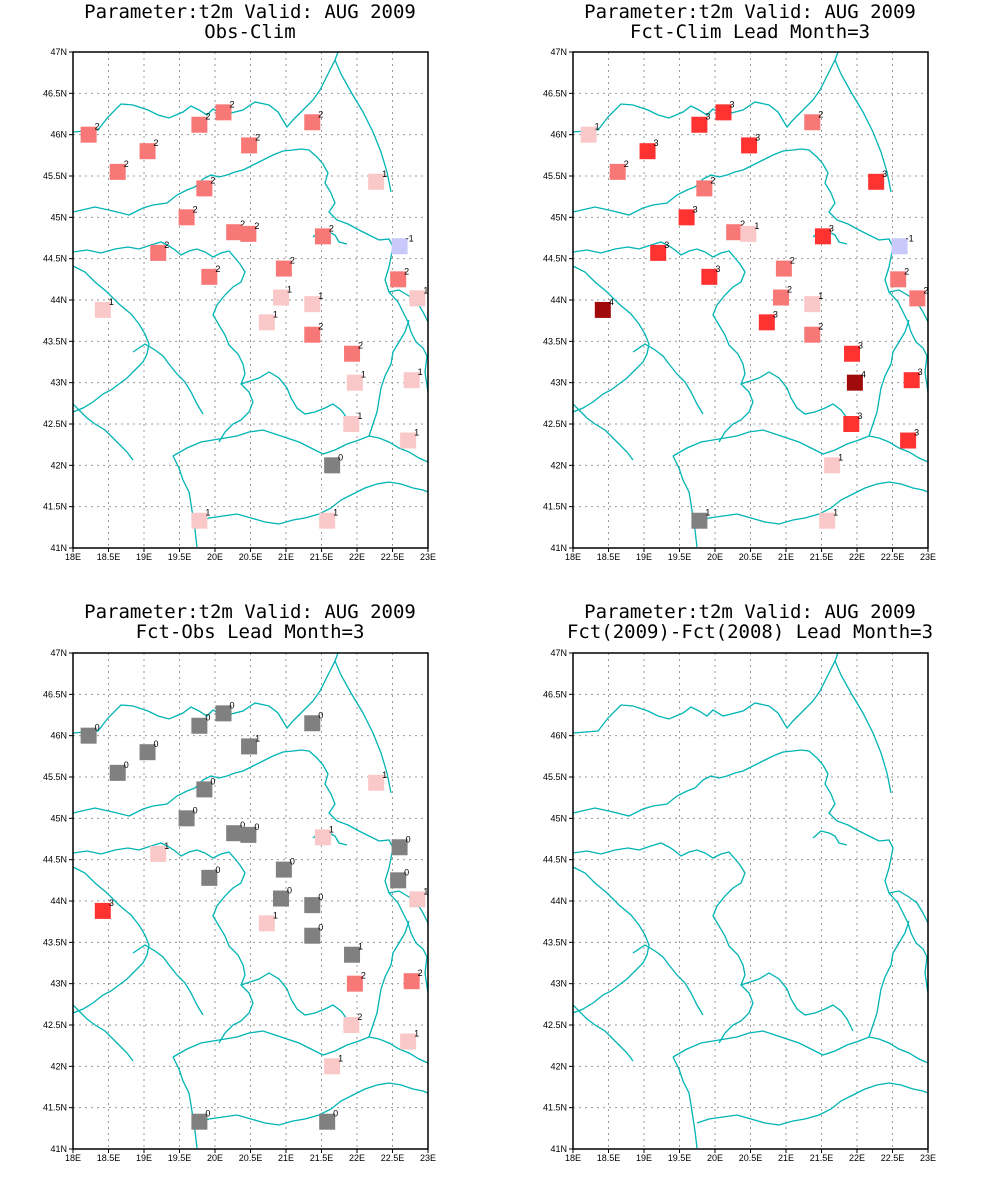  What do you see at coordinates (555, 424) in the screenshot?
I see `y-tick-label: 42.5N` at bounding box center [555, 424].